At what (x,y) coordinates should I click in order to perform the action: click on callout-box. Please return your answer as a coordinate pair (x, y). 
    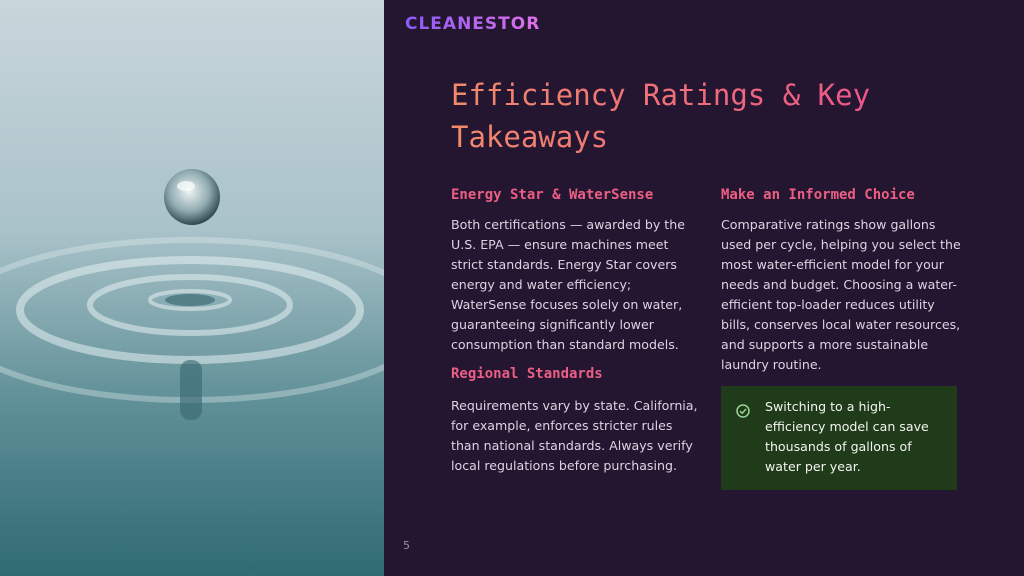
    Looking at the image, I should click on (839, 438).